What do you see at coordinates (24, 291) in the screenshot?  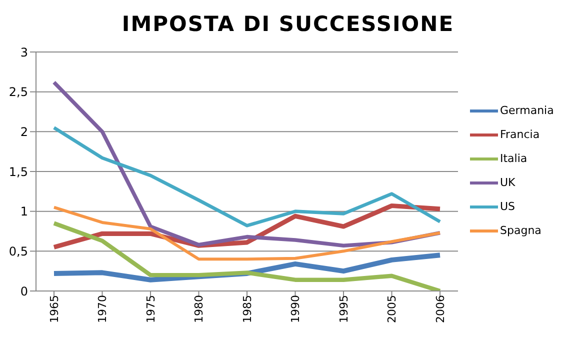 I see `y-tick-label: 0` at bounding box center [24, 291].